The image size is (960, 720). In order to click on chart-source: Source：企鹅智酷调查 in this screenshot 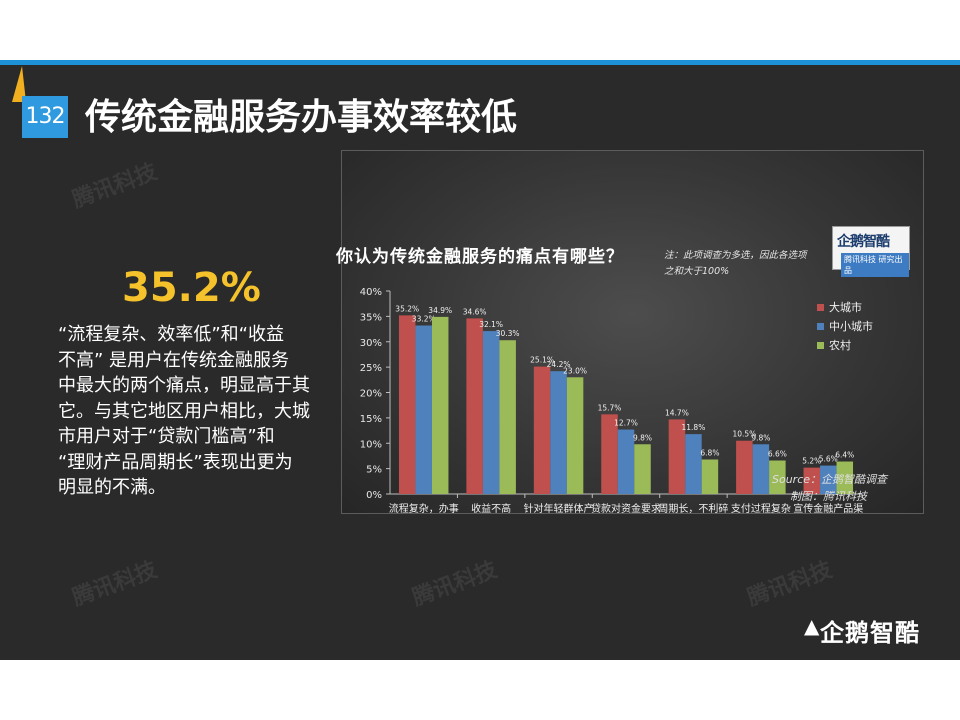, I will do `click(830, 479)`.